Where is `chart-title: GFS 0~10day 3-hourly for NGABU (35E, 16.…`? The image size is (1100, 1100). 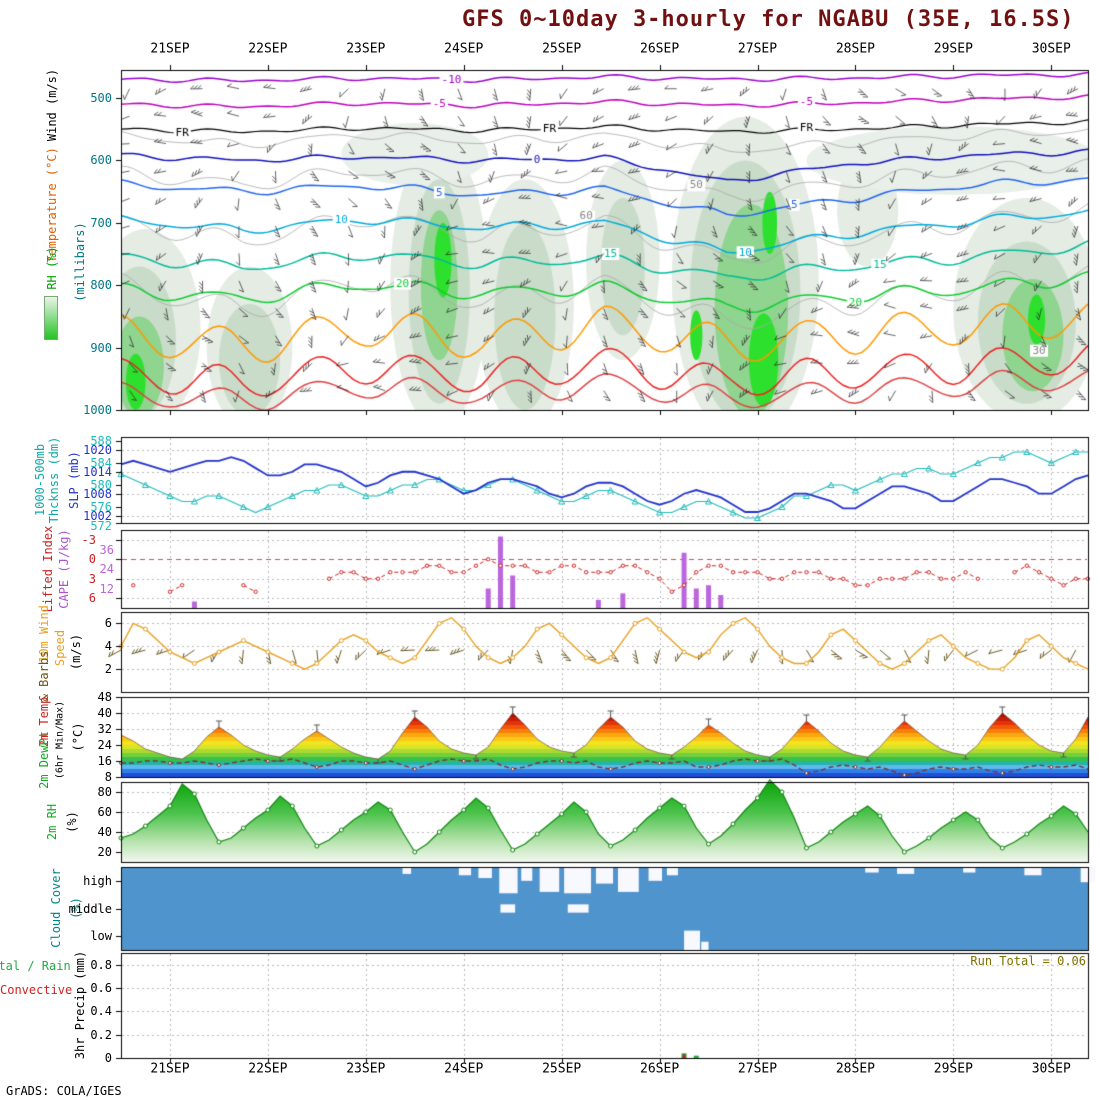
chart-title: GFS 0~10day 3-hourly for NGABU (35E, 16.… is located at coordinates (768, 19).